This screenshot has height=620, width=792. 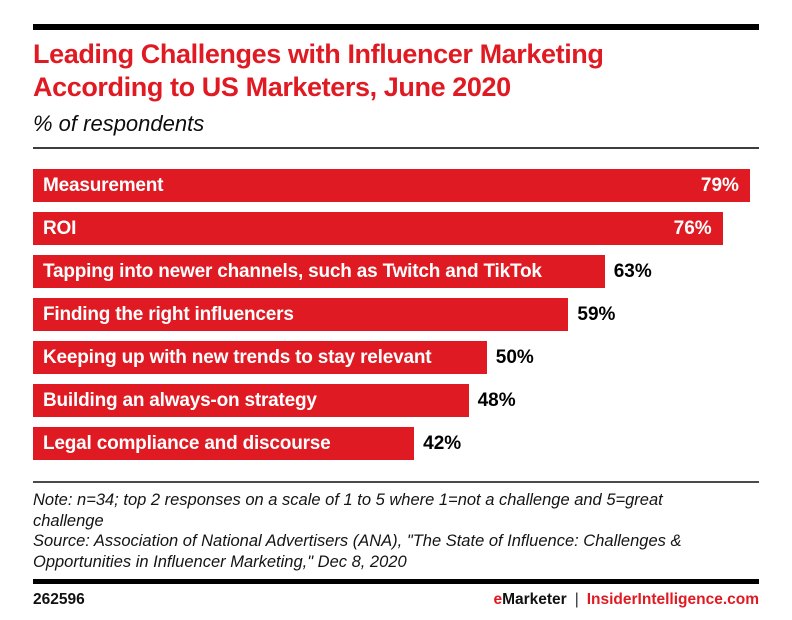 What do you see at coordinates (534, 599) in the screenshot?
I see `brand-marketer: Marketer` at bounding box center [534, 599].